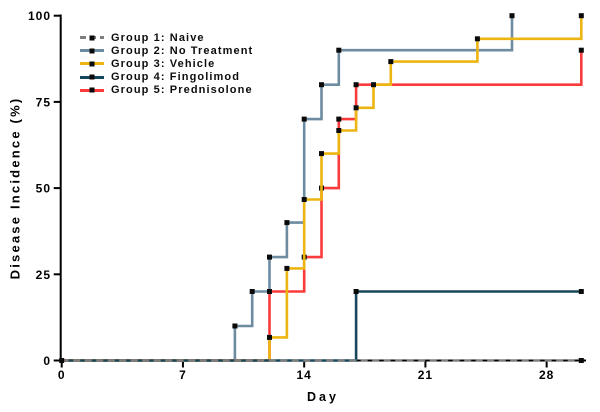  I want to click on legend-item-group1: Group 1: Naive, so click(166, 37).